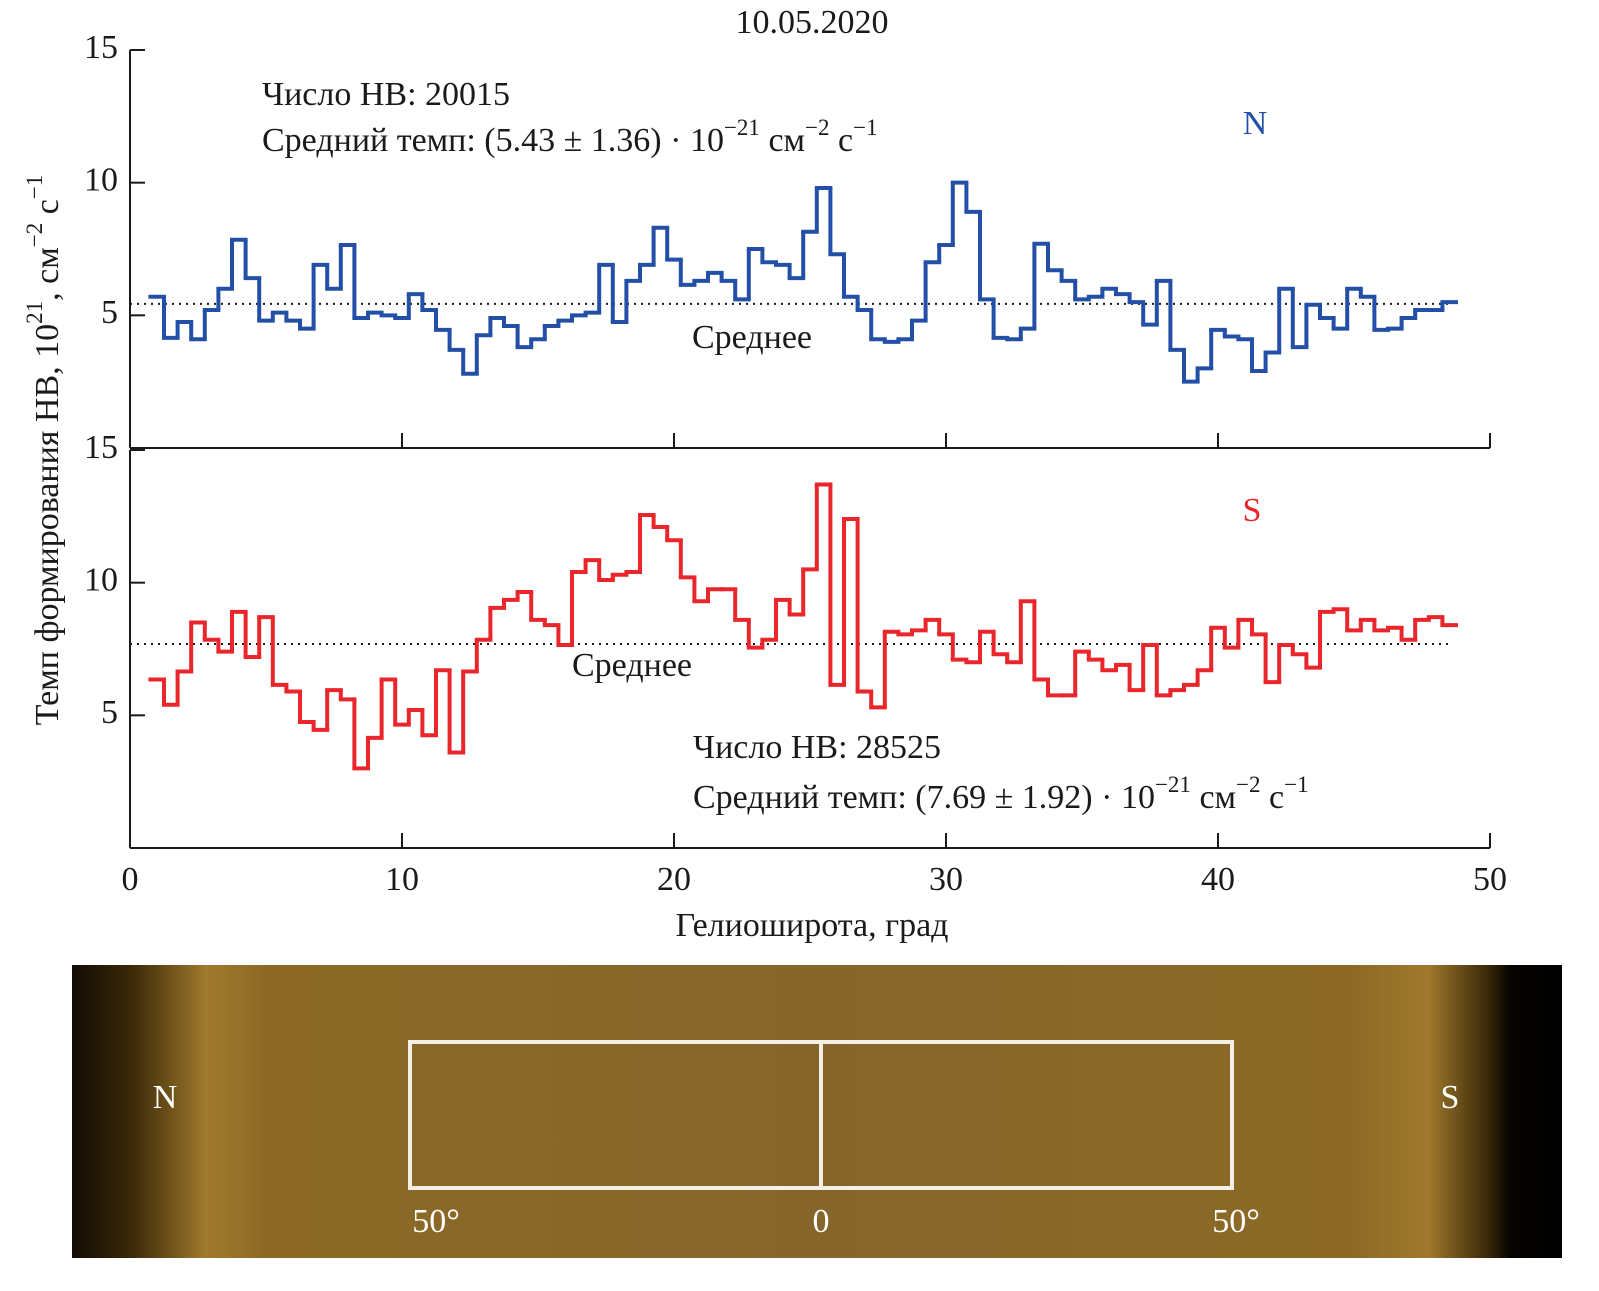 The width and height of the screenshot is (1599, 1291). What do you see at coordinates (47, 274) in the screenshot?
I see `y-axis-label-part: , см` at bounding box center [47, 274].